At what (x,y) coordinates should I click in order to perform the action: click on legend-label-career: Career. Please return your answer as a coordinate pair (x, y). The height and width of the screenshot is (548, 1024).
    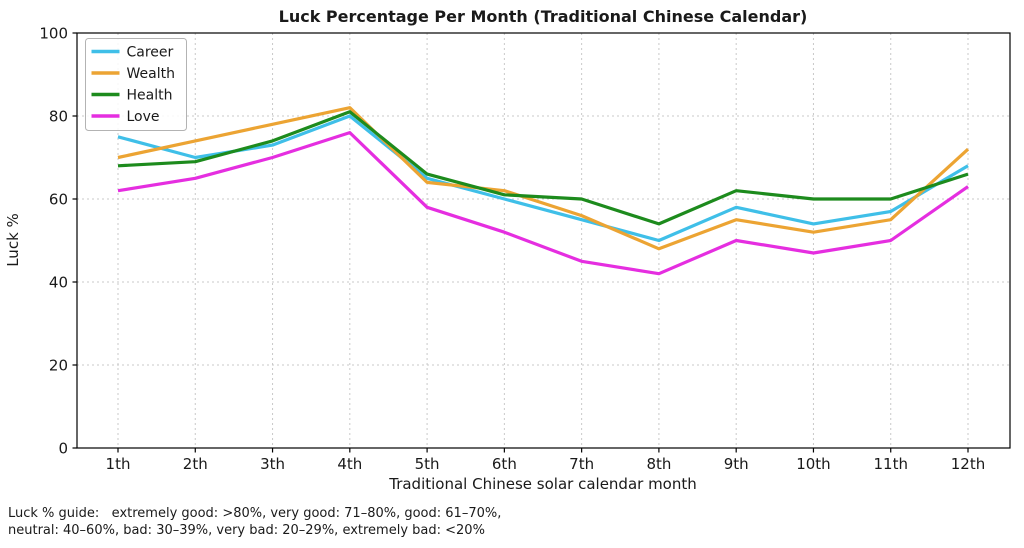
    Looking at the image, I should click on (150, 53).